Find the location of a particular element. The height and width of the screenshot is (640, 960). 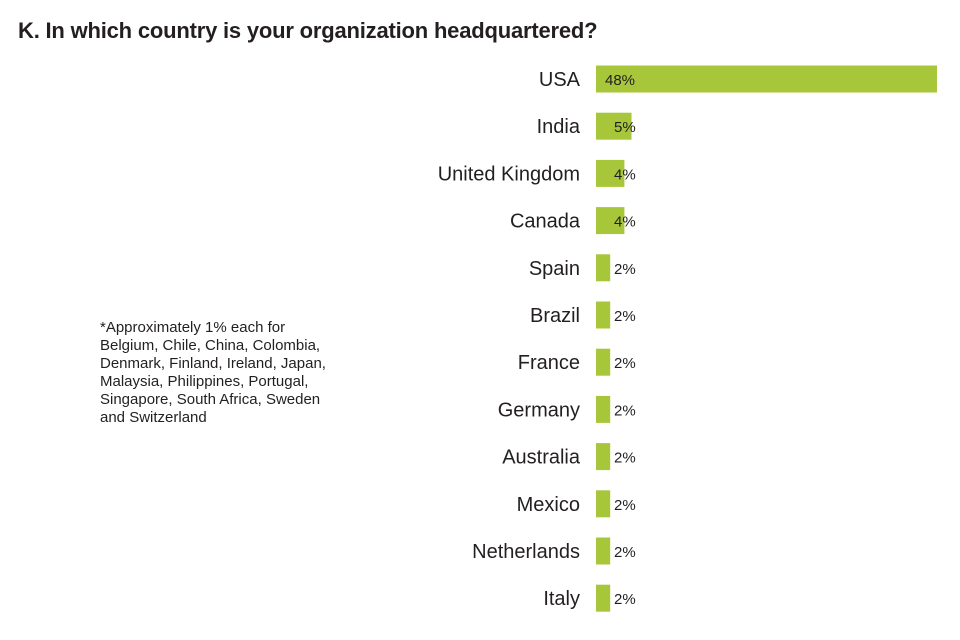

category-label: Netherlands is located at coordinates (526, 552).